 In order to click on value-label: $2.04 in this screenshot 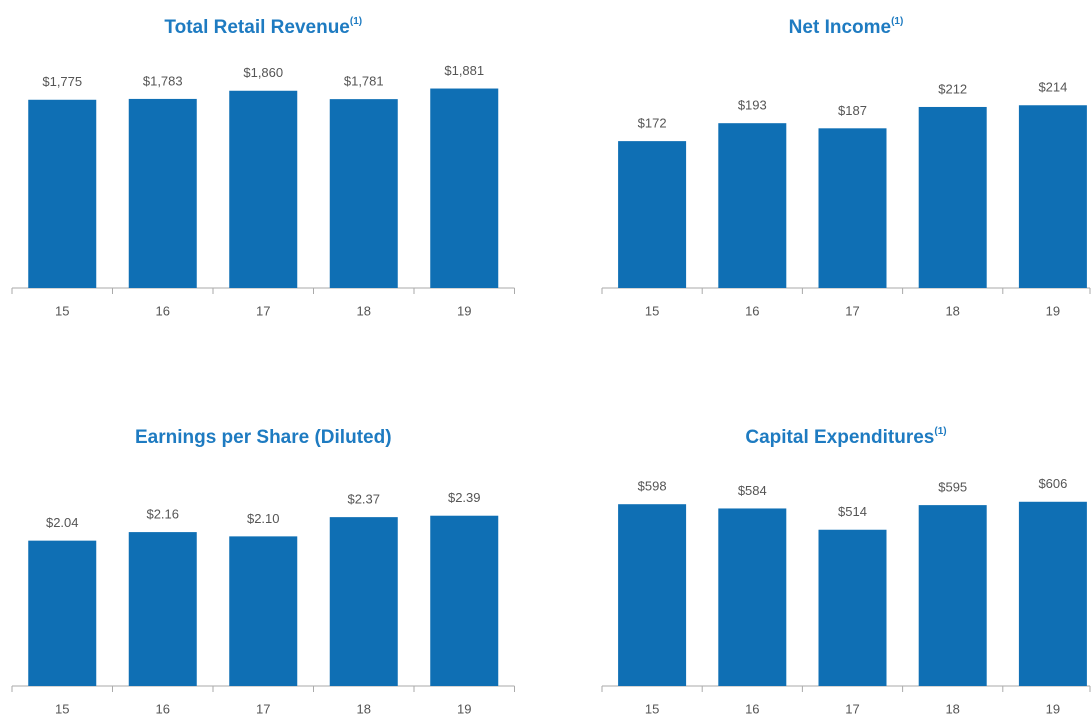, I will do `click(62, 522)`.